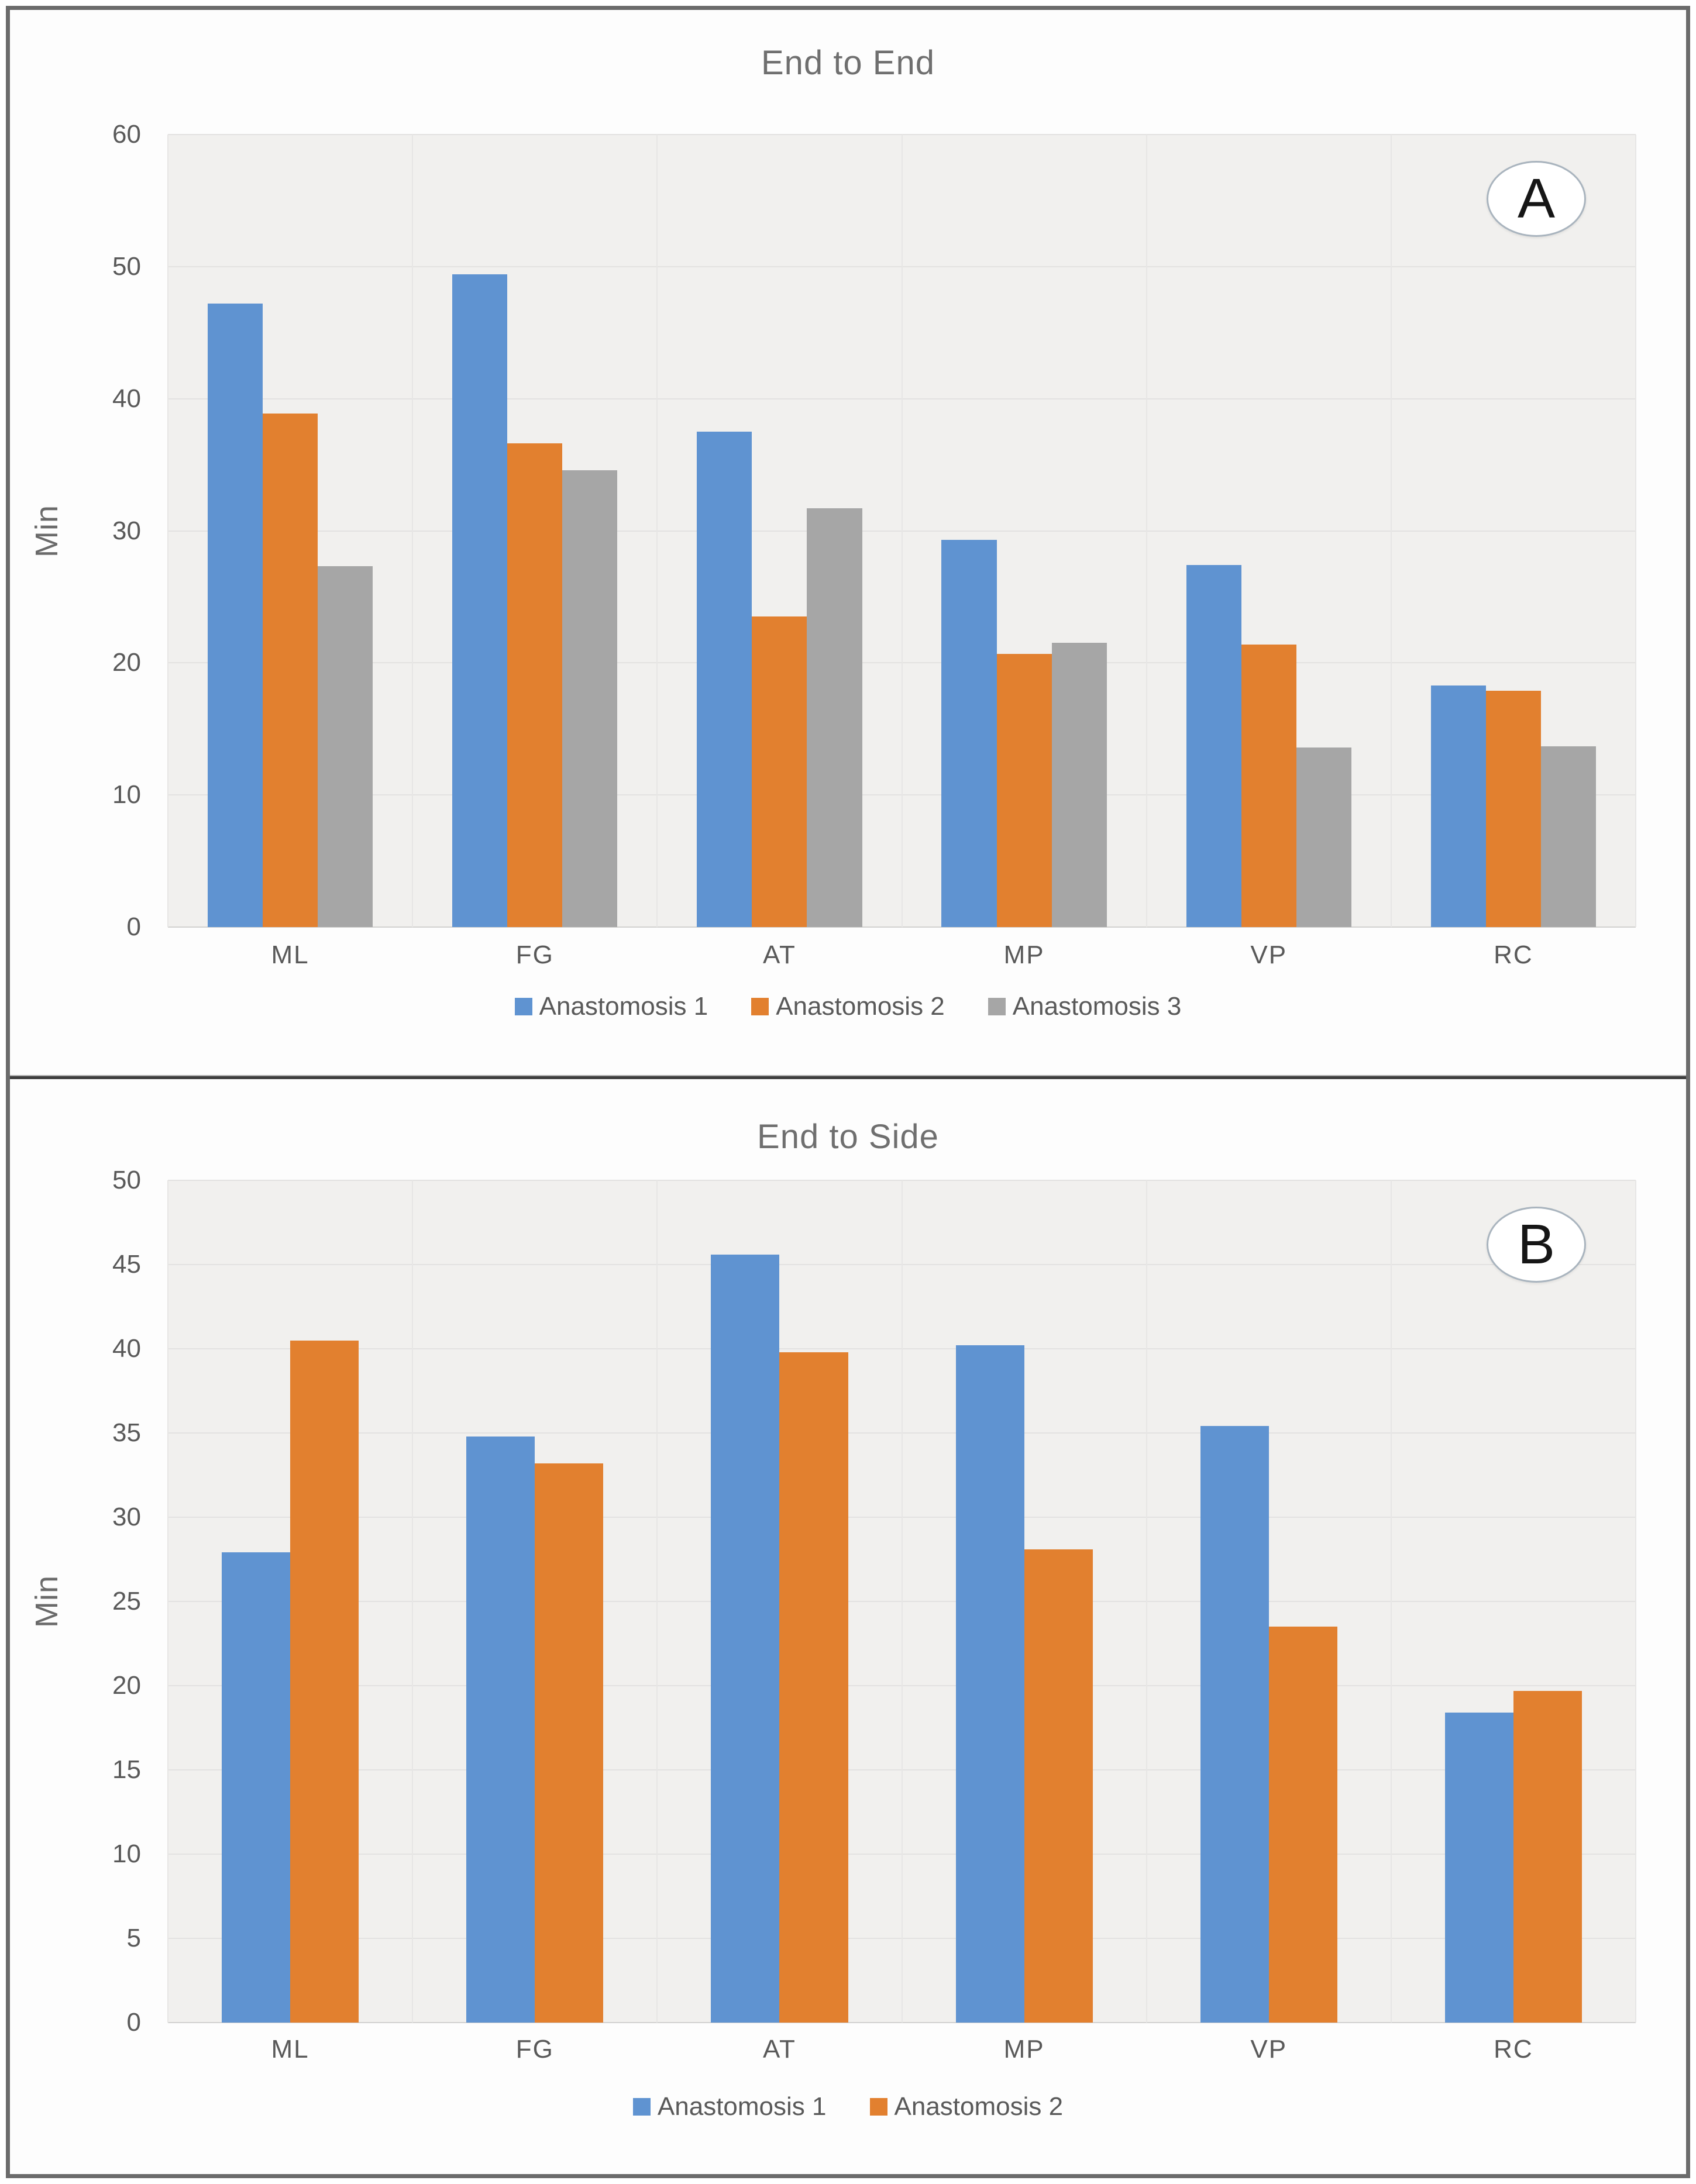 The image size is (1696, 2184). Describe the element at coordinates (1536, 1245) in the screenshot. I see `panel-badge-circle: B` at that location.